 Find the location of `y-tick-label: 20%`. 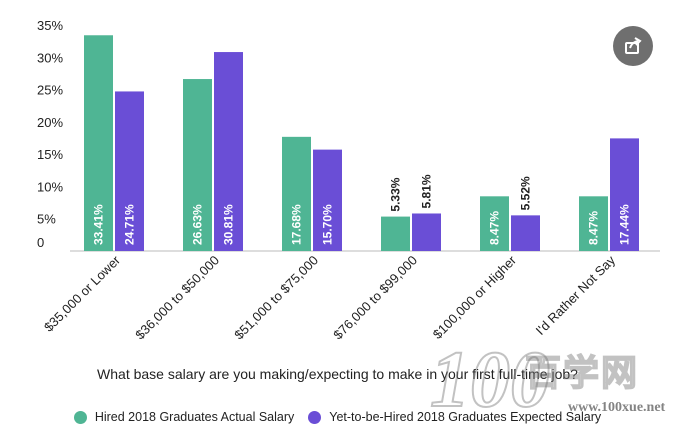

y-tick-label: 20% is located at coordinates (50, 122).